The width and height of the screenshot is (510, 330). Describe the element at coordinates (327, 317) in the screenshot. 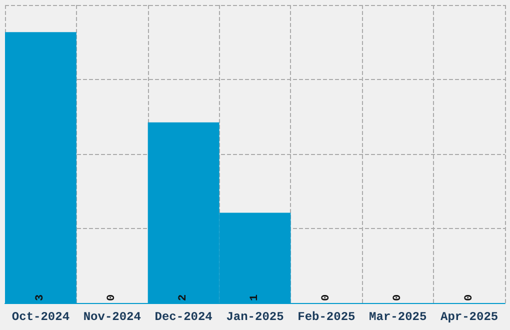

I see `x-tick-label: Feb-2025` at that location.